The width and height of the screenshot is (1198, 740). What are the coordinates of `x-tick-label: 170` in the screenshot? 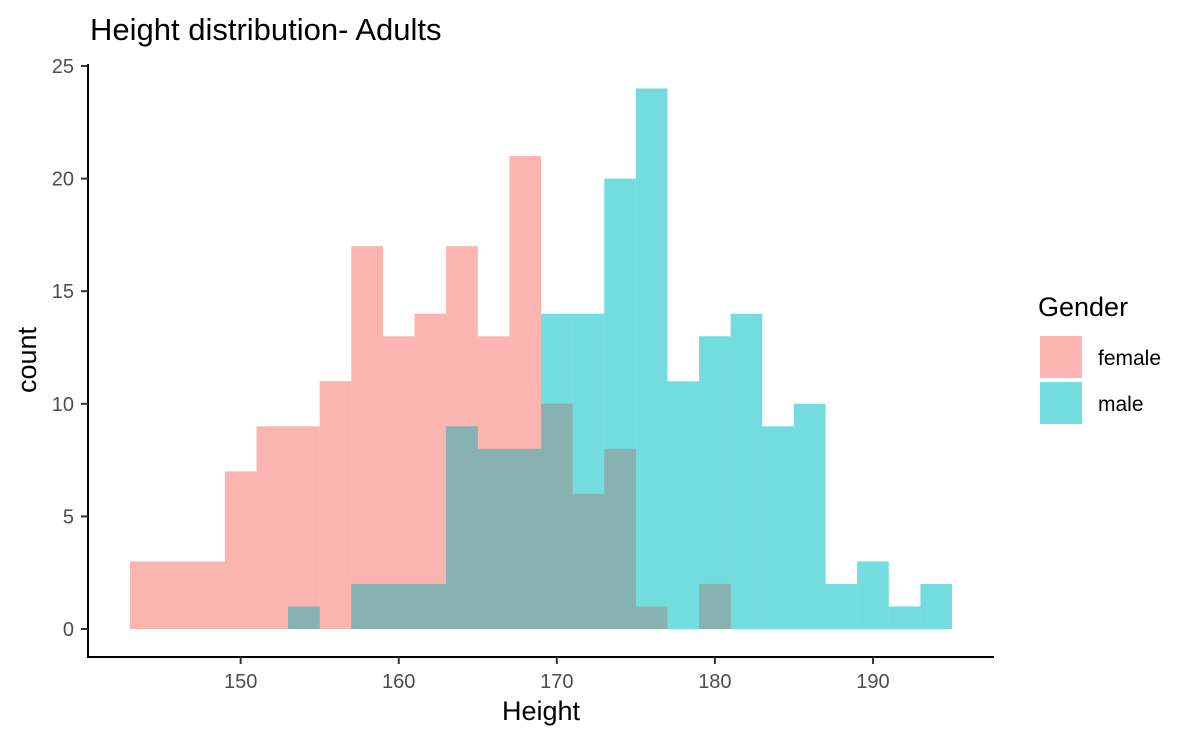 It's located at (556, 682).